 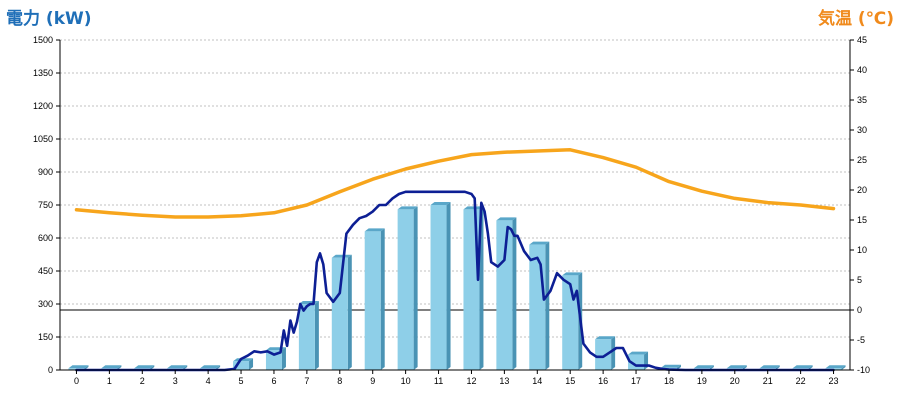 What do you see at coordinates (669, 381) in the screenshot?
I see `x-tick-label: 18` at bounding box center [669, 381].